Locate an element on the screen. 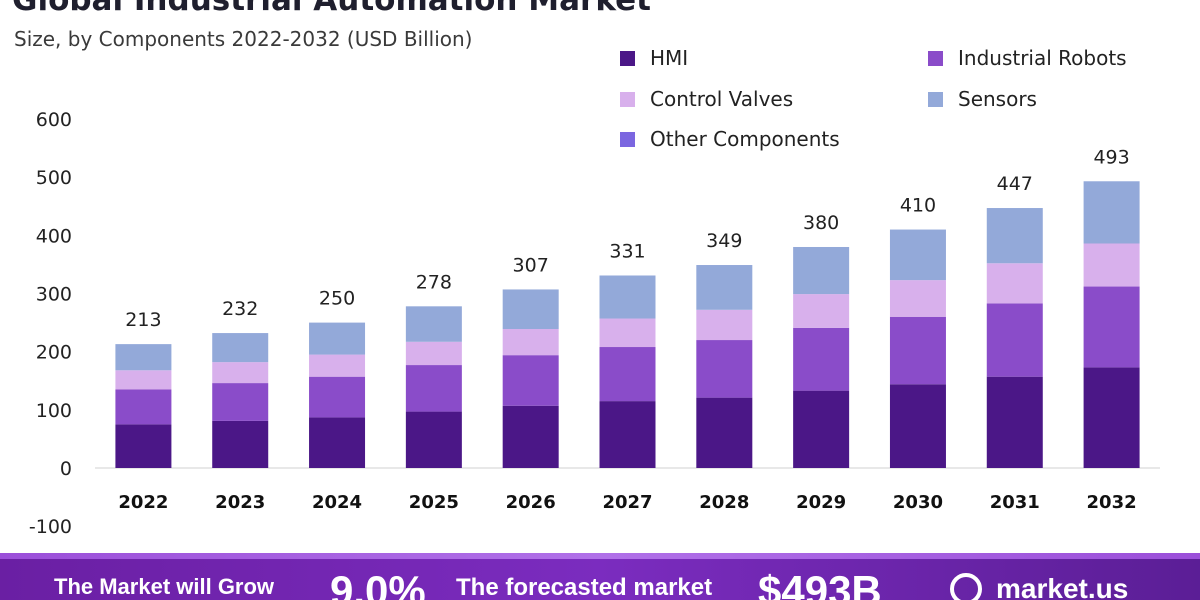  legend-label-control-valves: Control Valves is located at coordinates (722, 99).